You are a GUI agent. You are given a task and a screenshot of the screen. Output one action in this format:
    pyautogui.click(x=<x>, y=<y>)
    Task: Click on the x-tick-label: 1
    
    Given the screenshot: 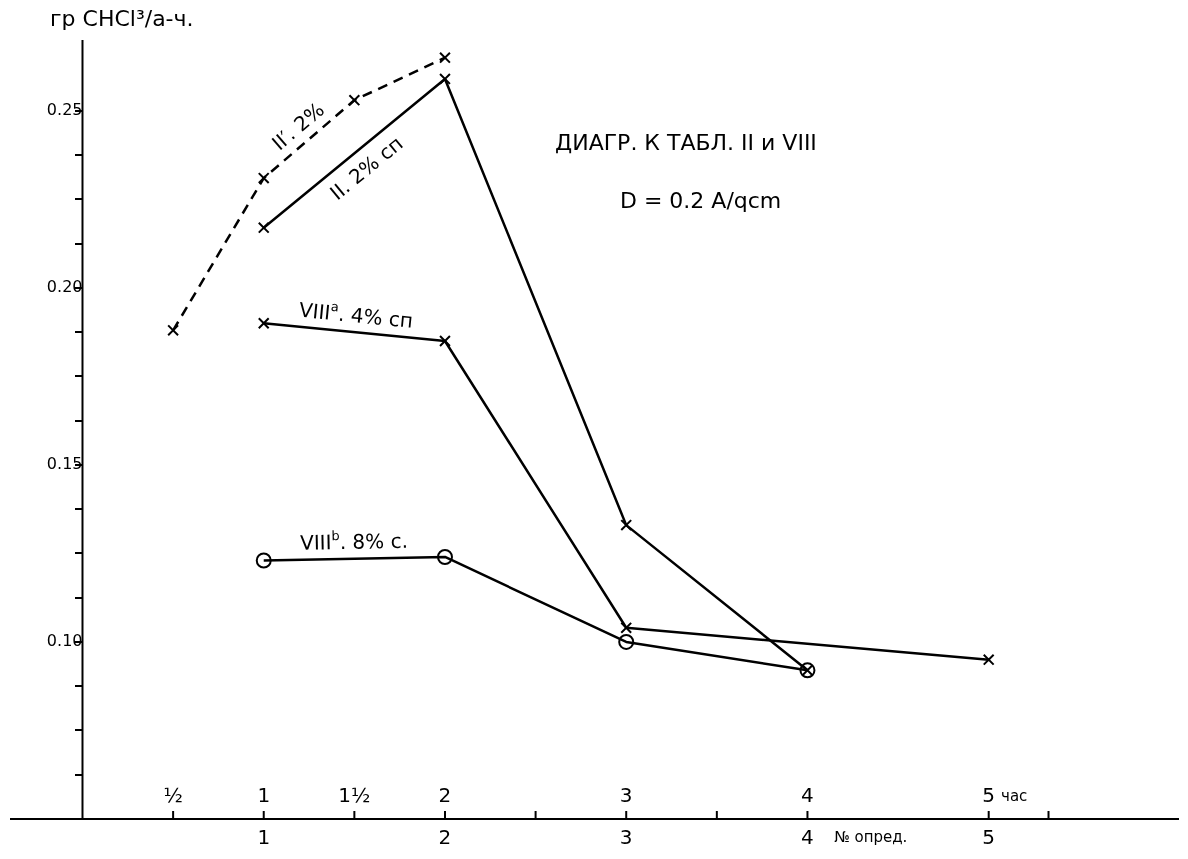 What is the action you would take?
    pyautogui.click(x=264, y=837)
    